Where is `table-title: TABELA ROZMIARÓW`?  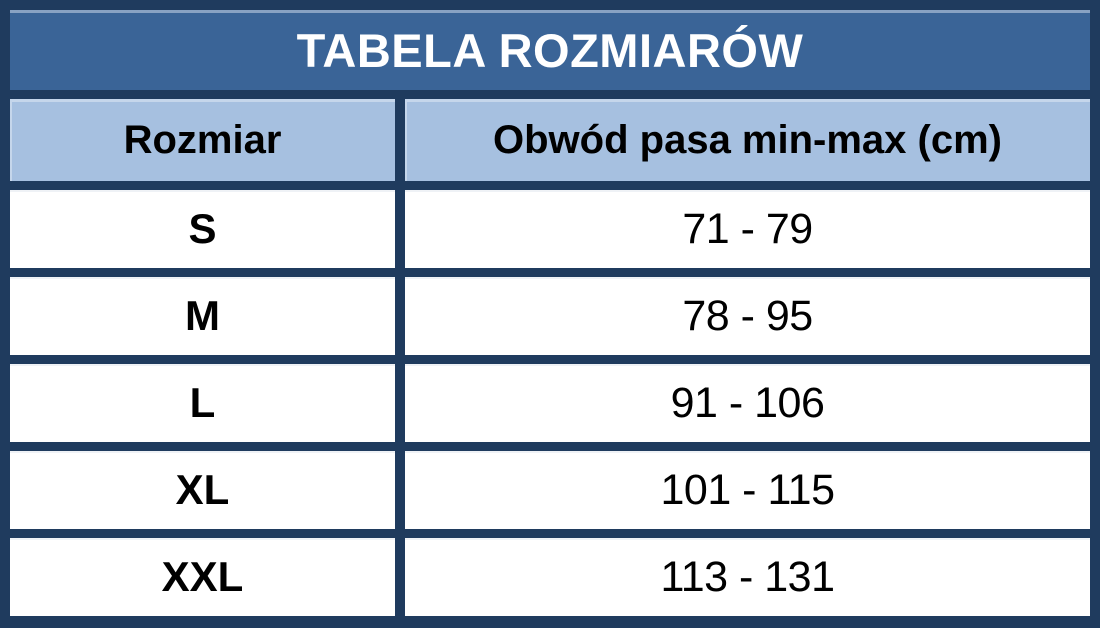 table-title: TABELA ROZMIARÓW is located at coordinates (550, 50).